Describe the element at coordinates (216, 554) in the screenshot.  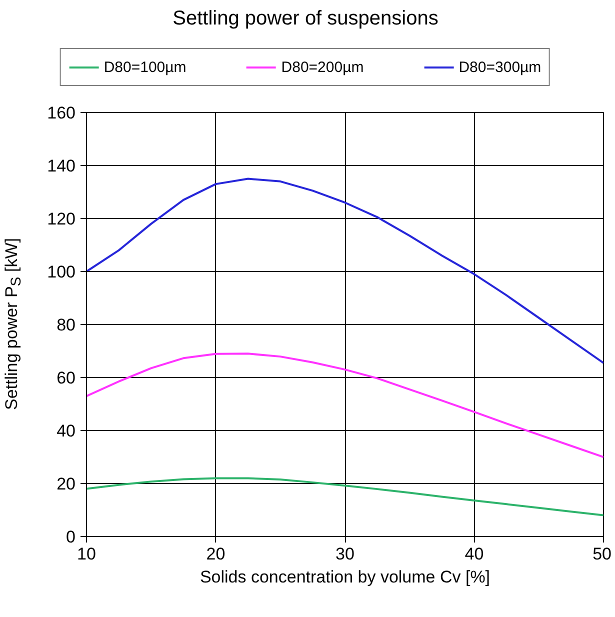
I see `x-tick-label: 20` at that location.